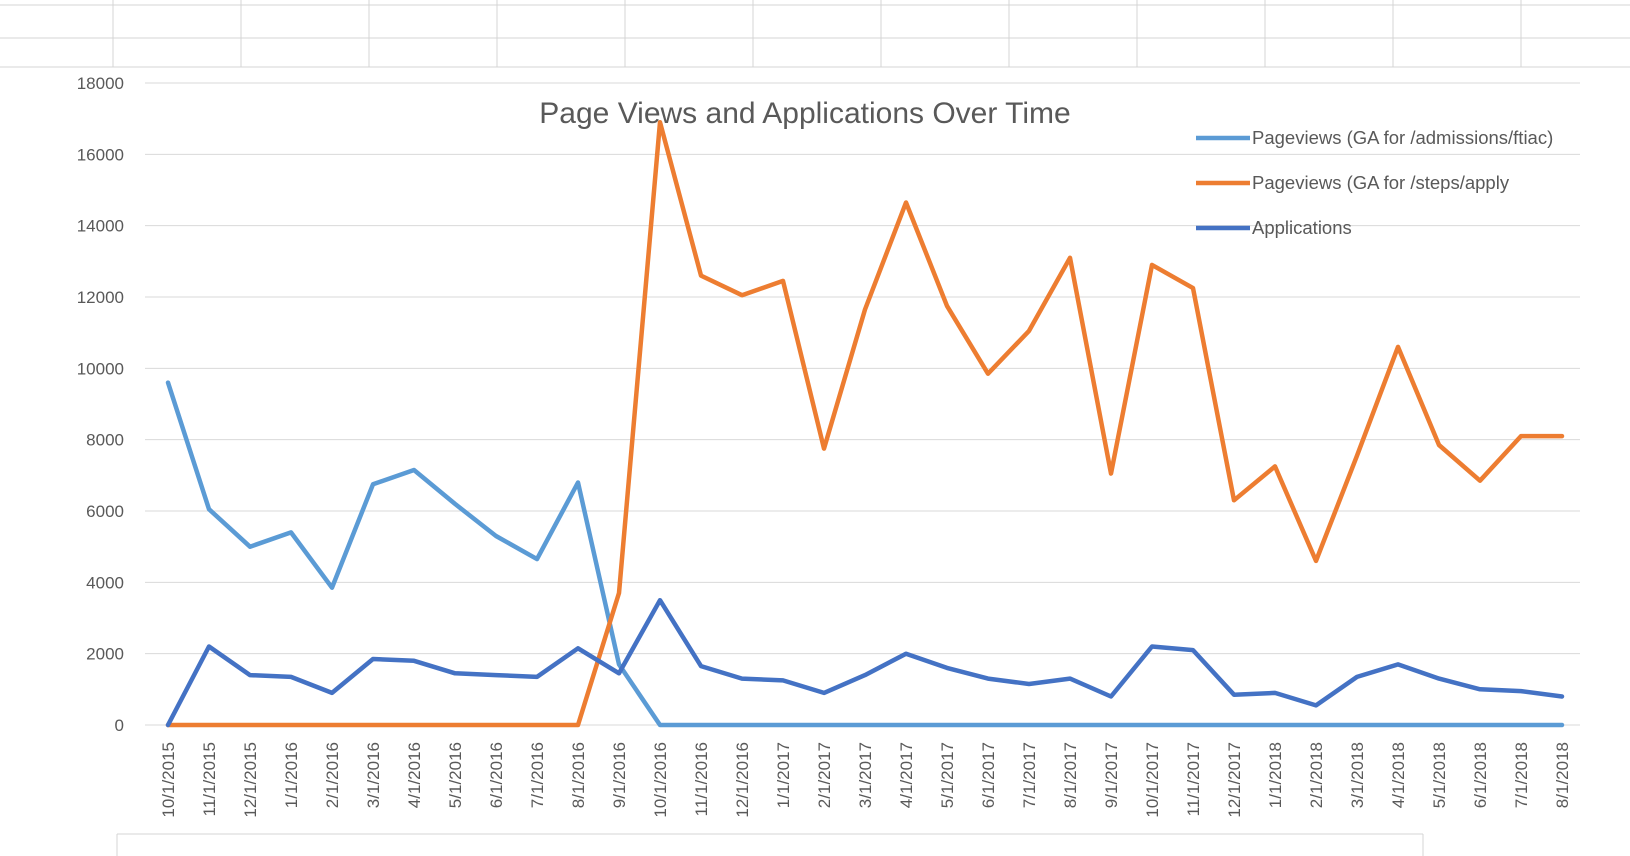  What do you see at coordinates (1439, 775) in the screenshot?
I see `x-tick-label: 5/1/2018` at bounding box center [1439, 775].